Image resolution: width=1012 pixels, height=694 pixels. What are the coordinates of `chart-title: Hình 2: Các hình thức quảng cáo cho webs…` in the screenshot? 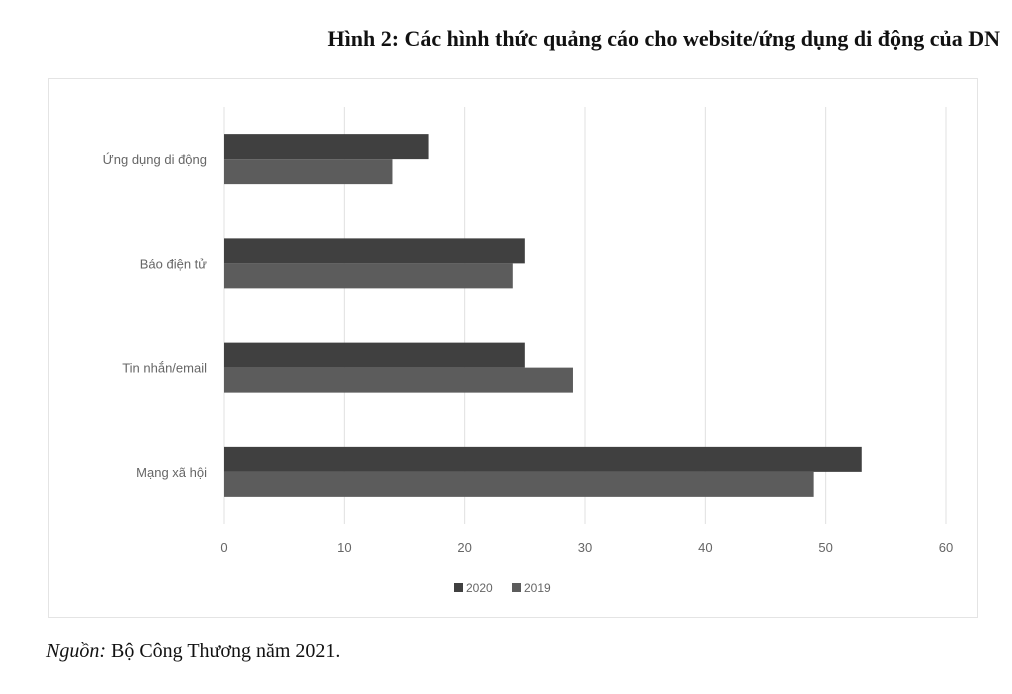 It's located at (664, 38).